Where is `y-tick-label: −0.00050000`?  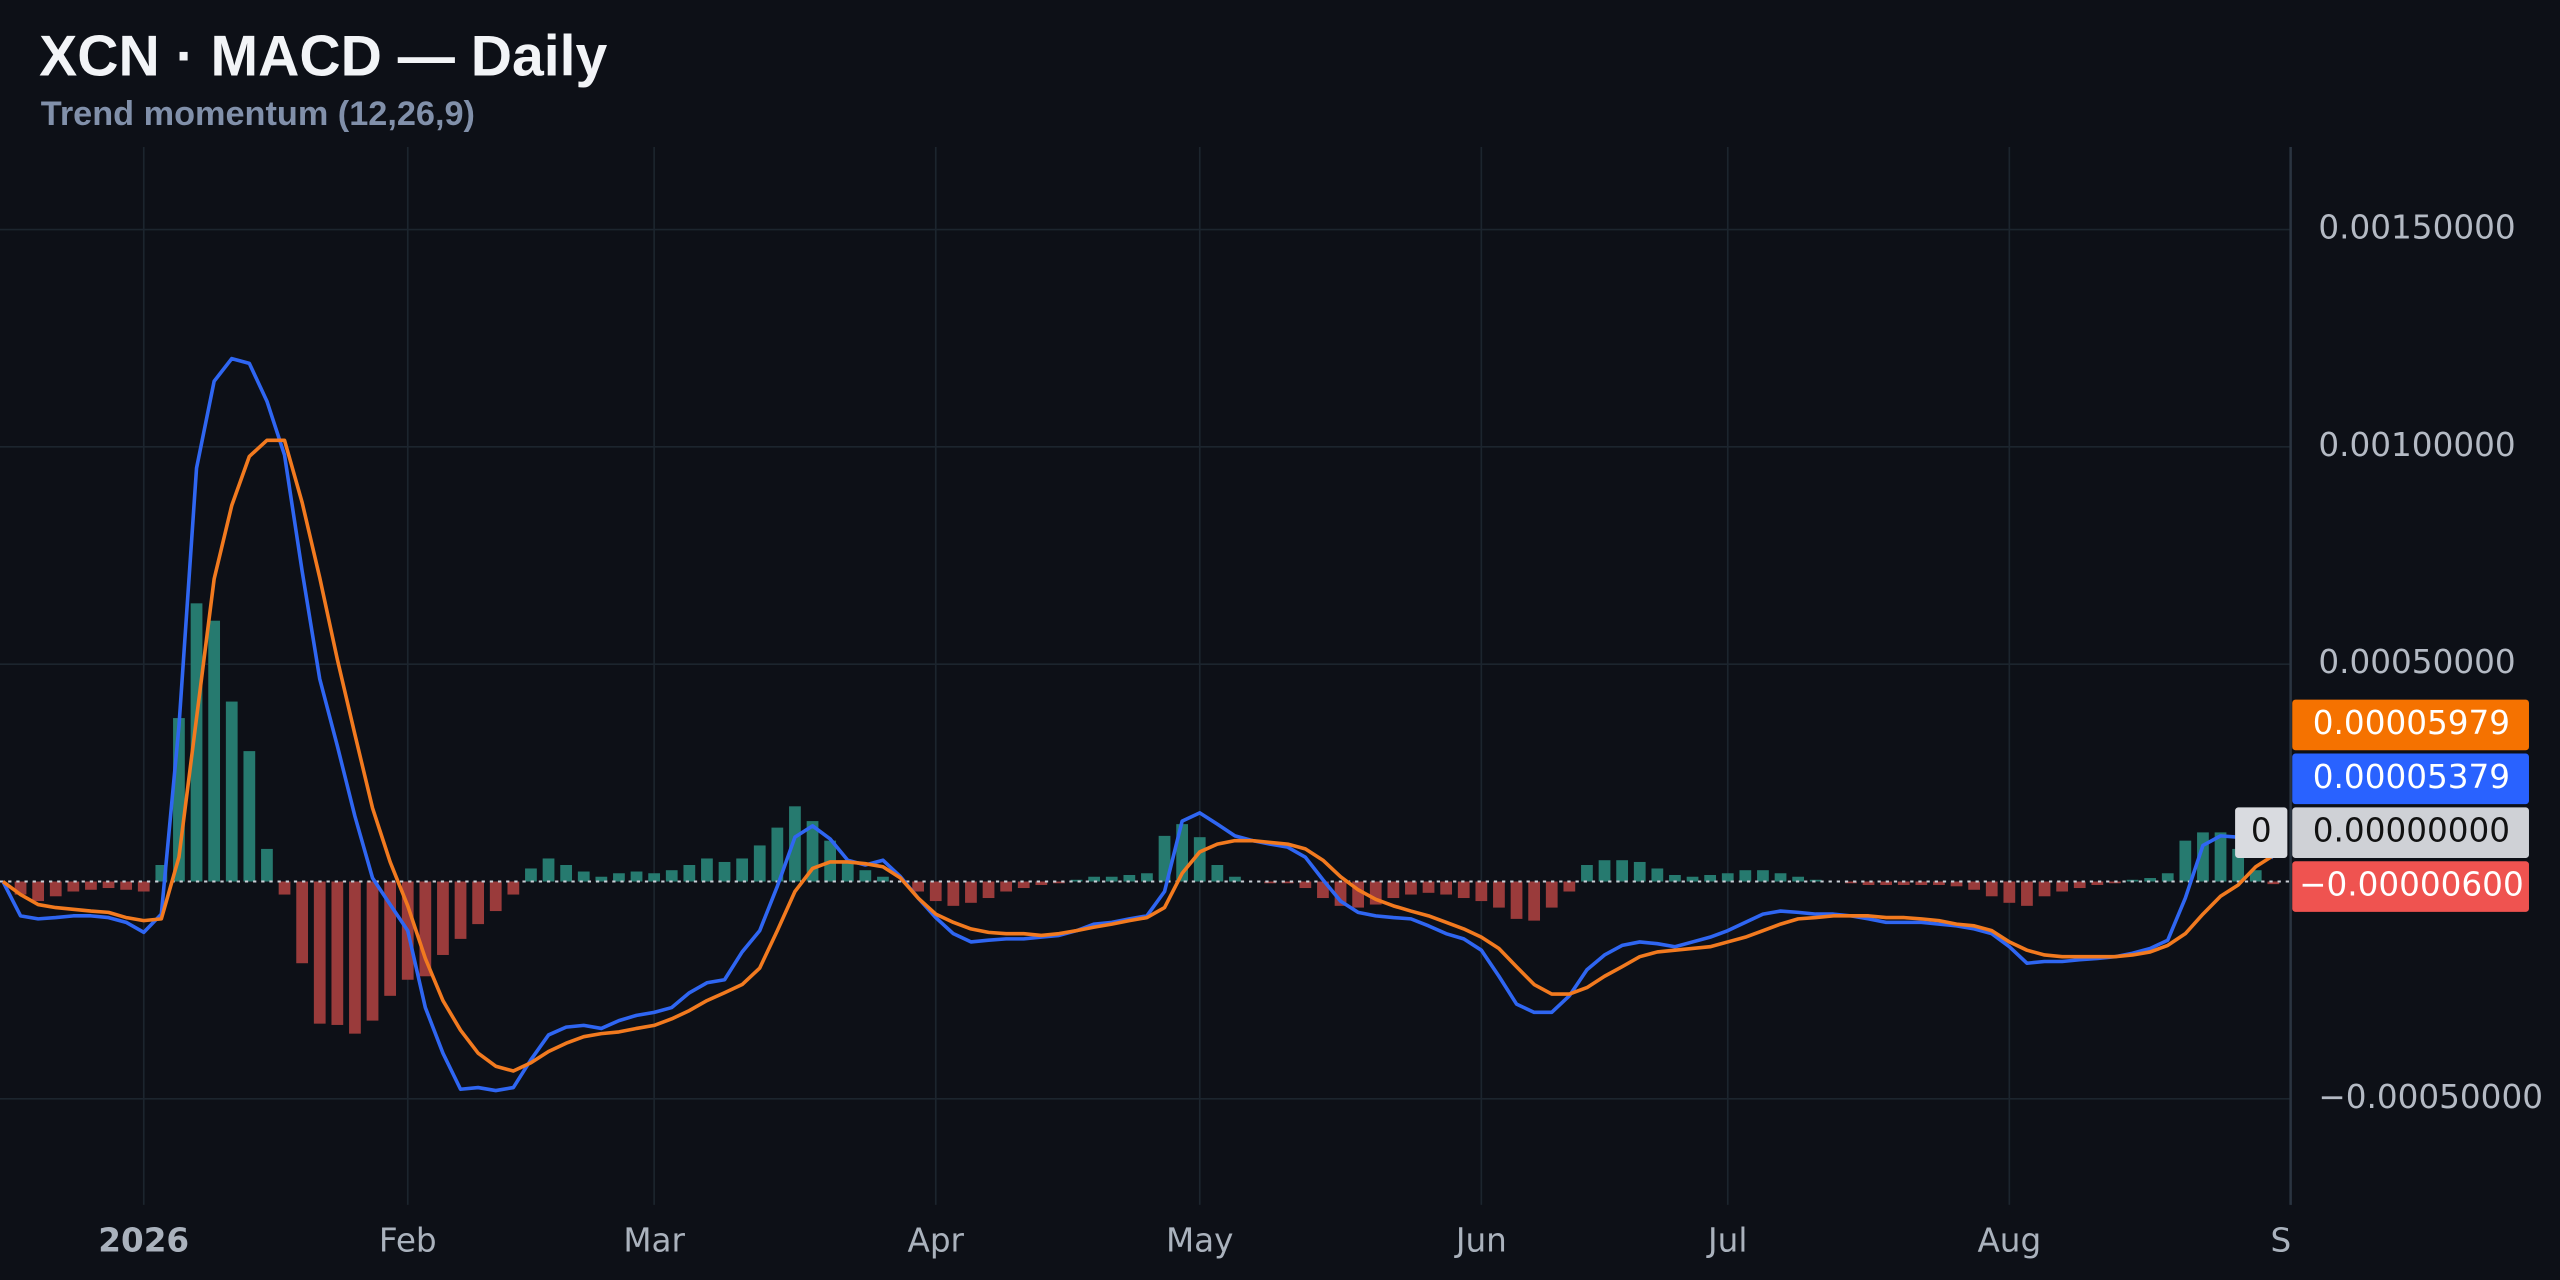 y-tick-label: −0.00050000 is located at coordinates (2430, 1097).